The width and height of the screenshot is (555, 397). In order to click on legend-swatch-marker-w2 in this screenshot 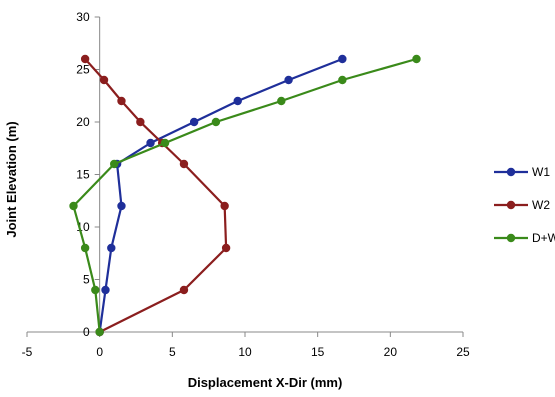, I will do `click(511, 205)`.